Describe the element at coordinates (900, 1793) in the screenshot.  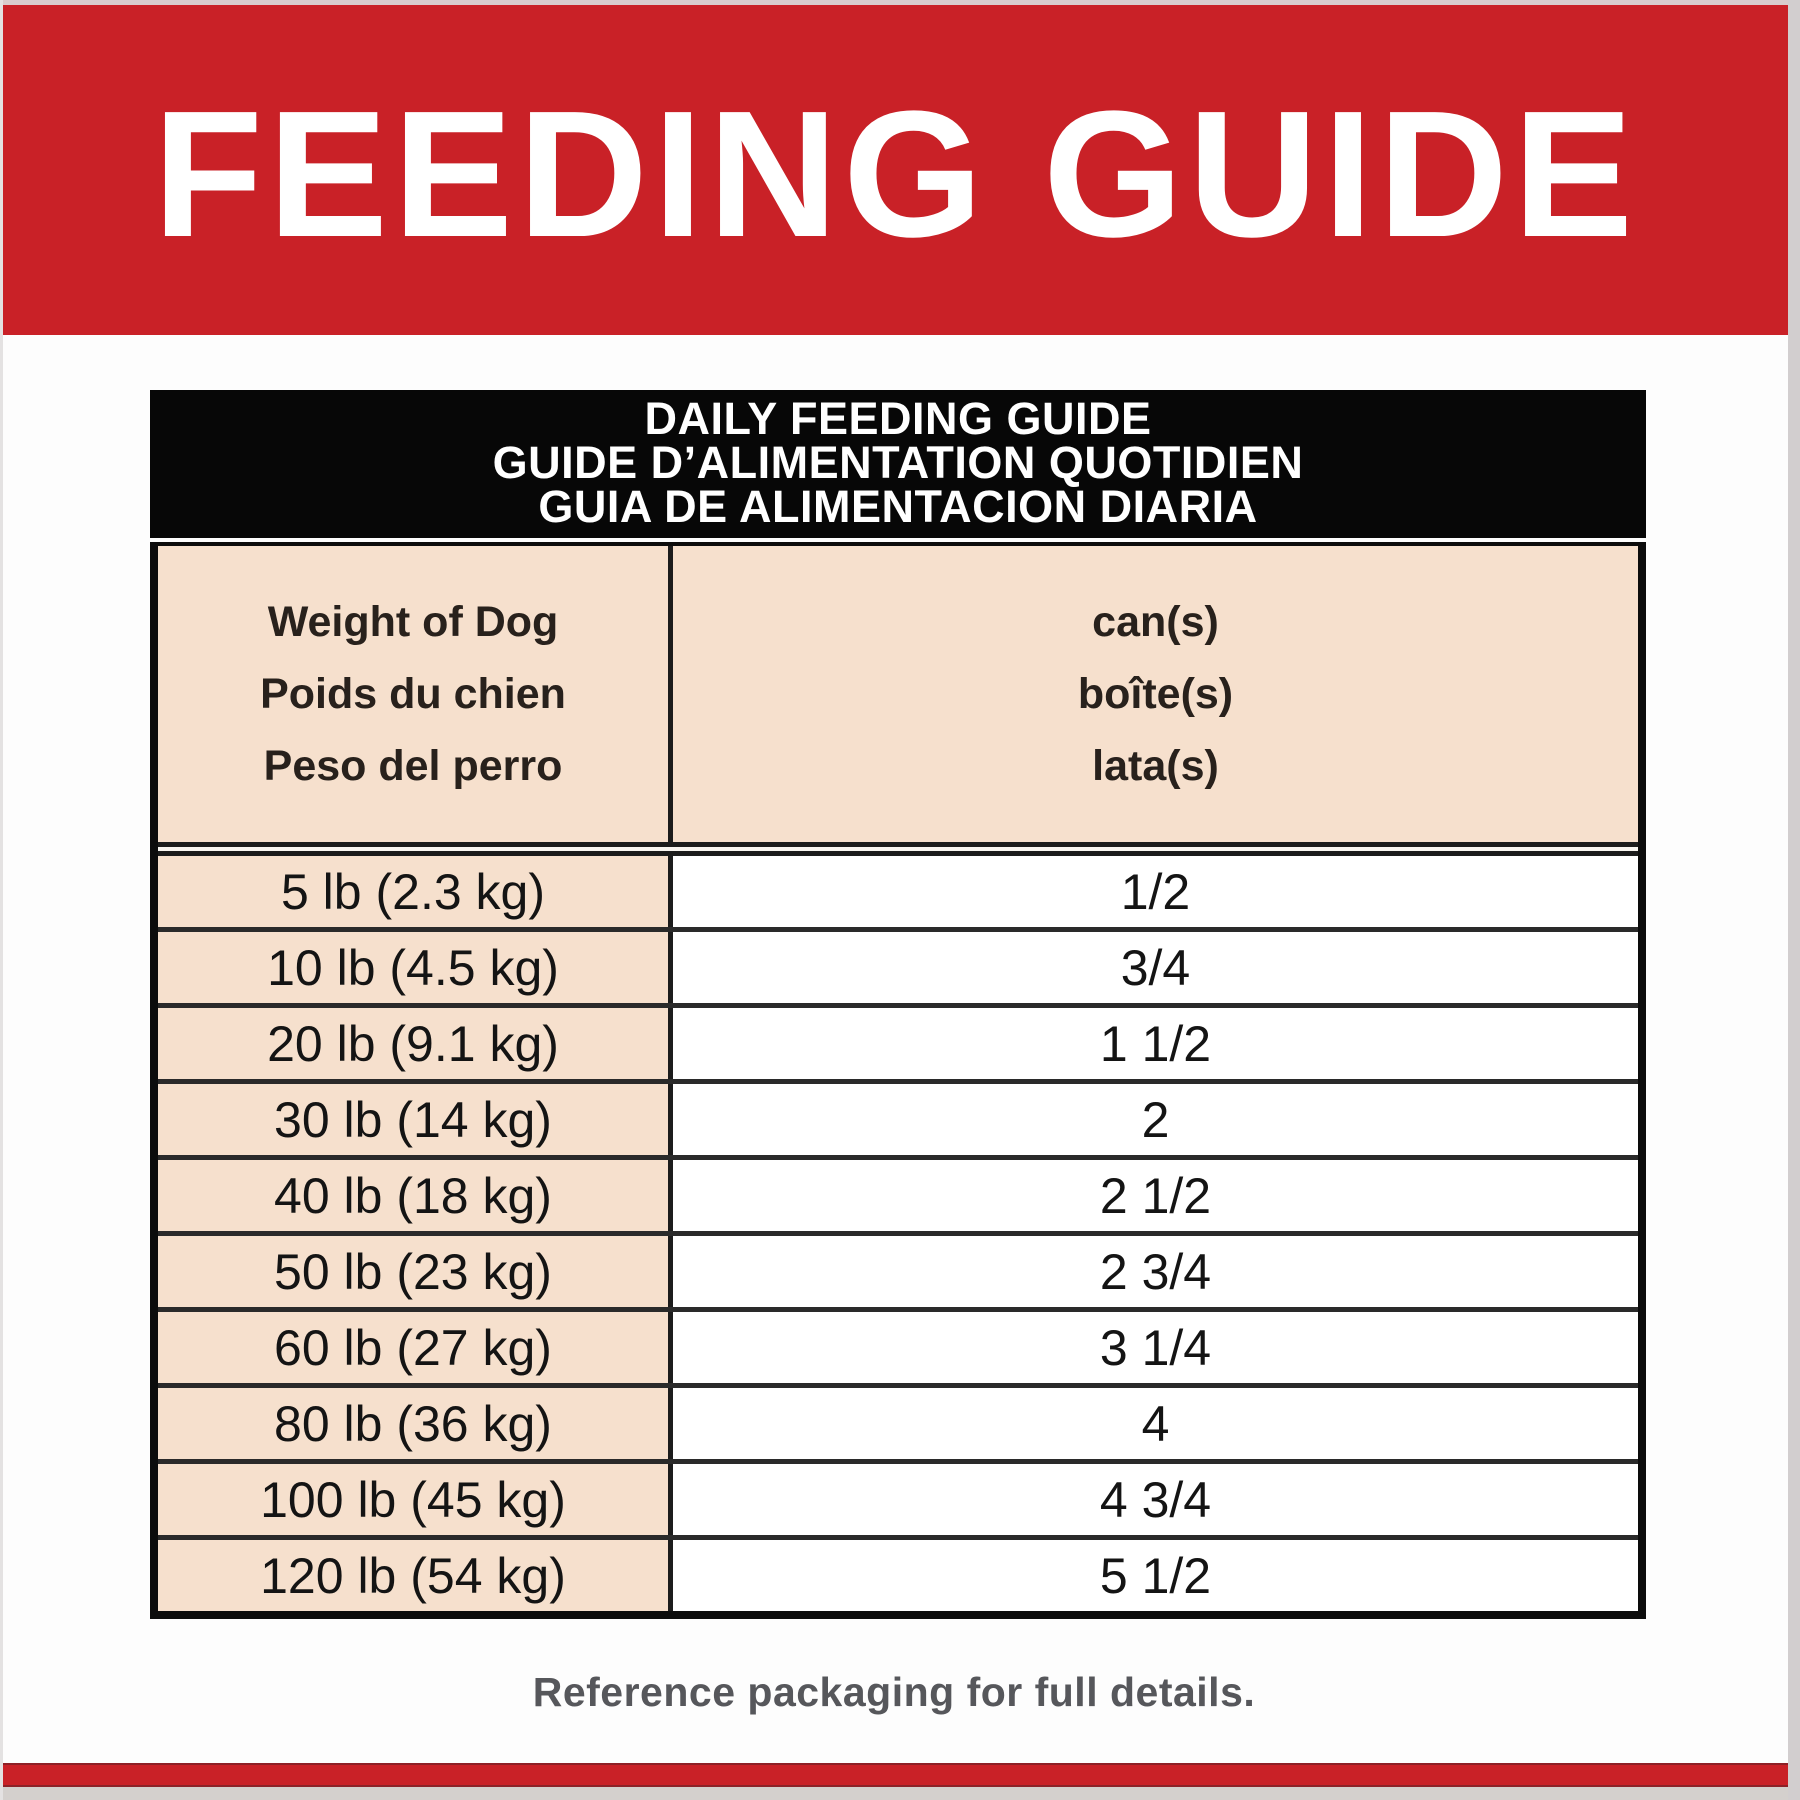
I see `bottom-gray-strip` at that location.